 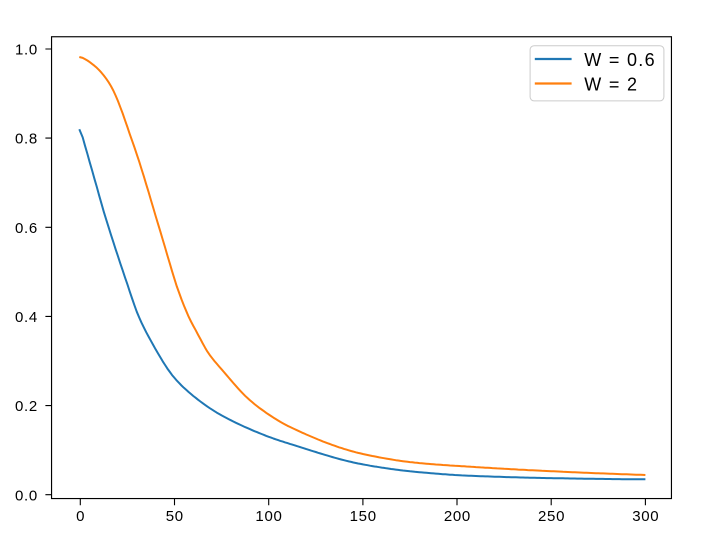 I want to click on svg-text: 0.8, so click(x=26, y=139).